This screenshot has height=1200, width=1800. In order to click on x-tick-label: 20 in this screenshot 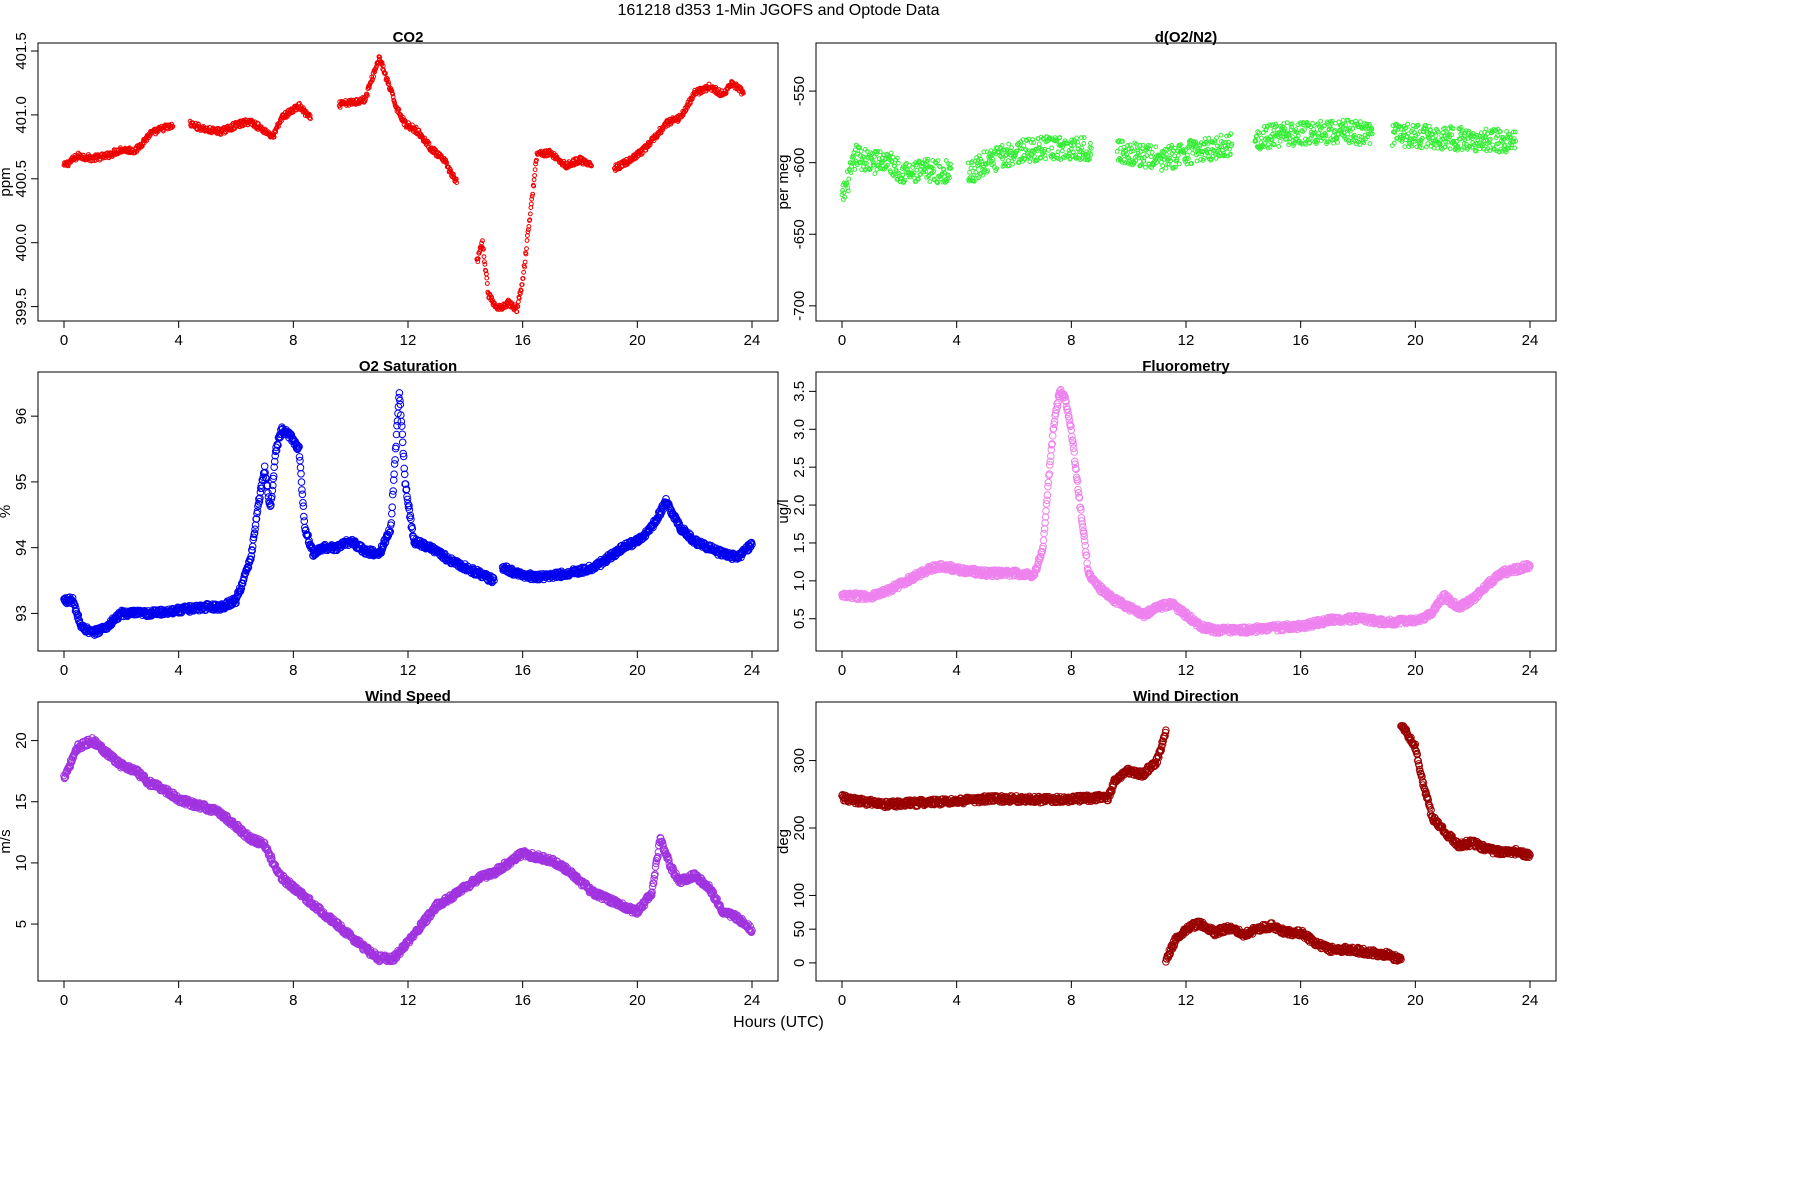, I will do `click(637, 670)`.